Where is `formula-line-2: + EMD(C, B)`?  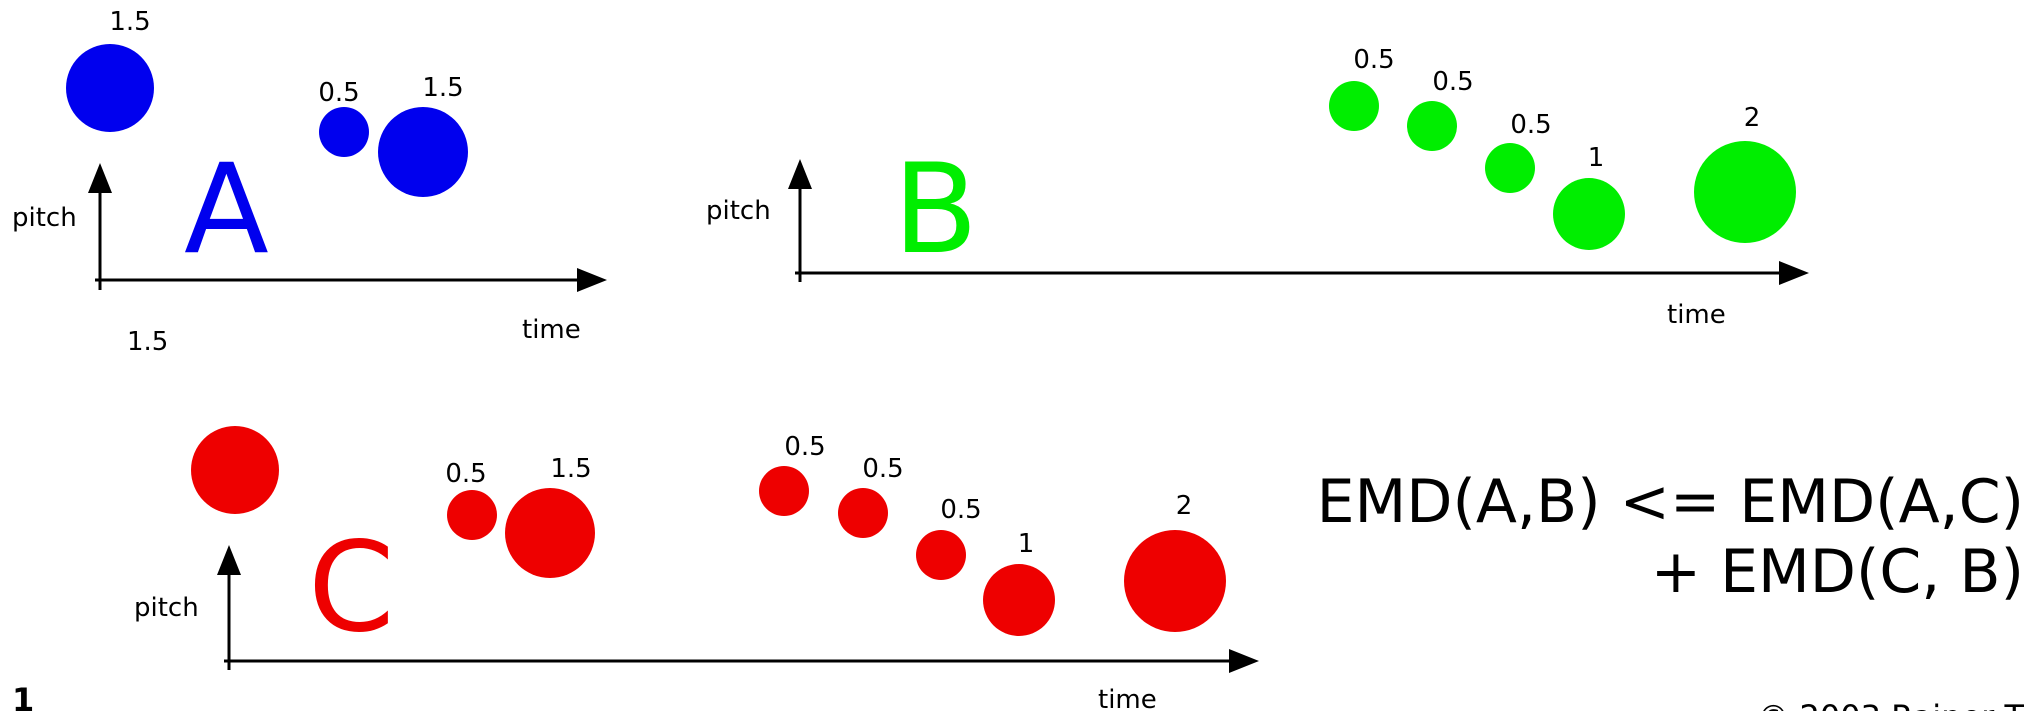 formula-line-2: + EMD(C, B) is located at coordinates (1837, 572).